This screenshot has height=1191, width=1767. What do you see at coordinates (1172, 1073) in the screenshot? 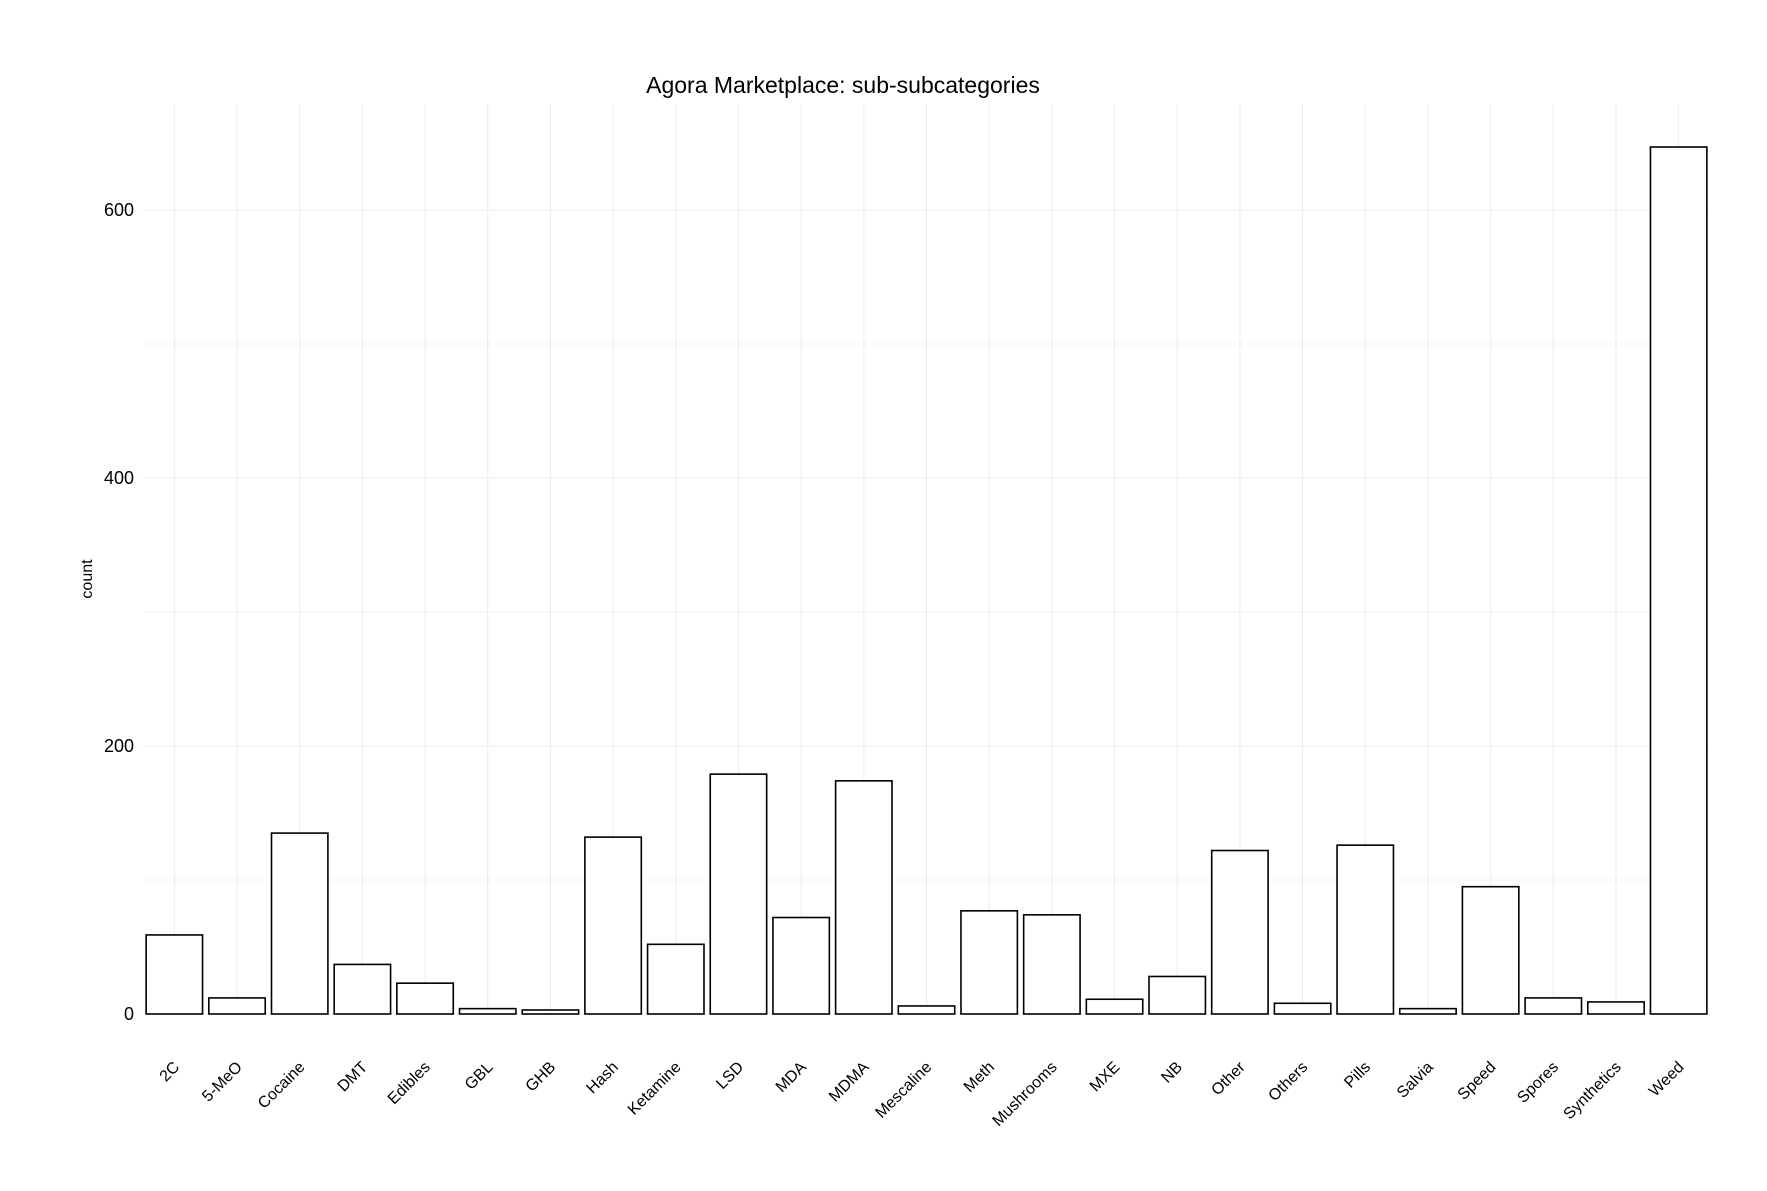
I see `x-tick-label: NB` at bounding box center [1172, 1073].